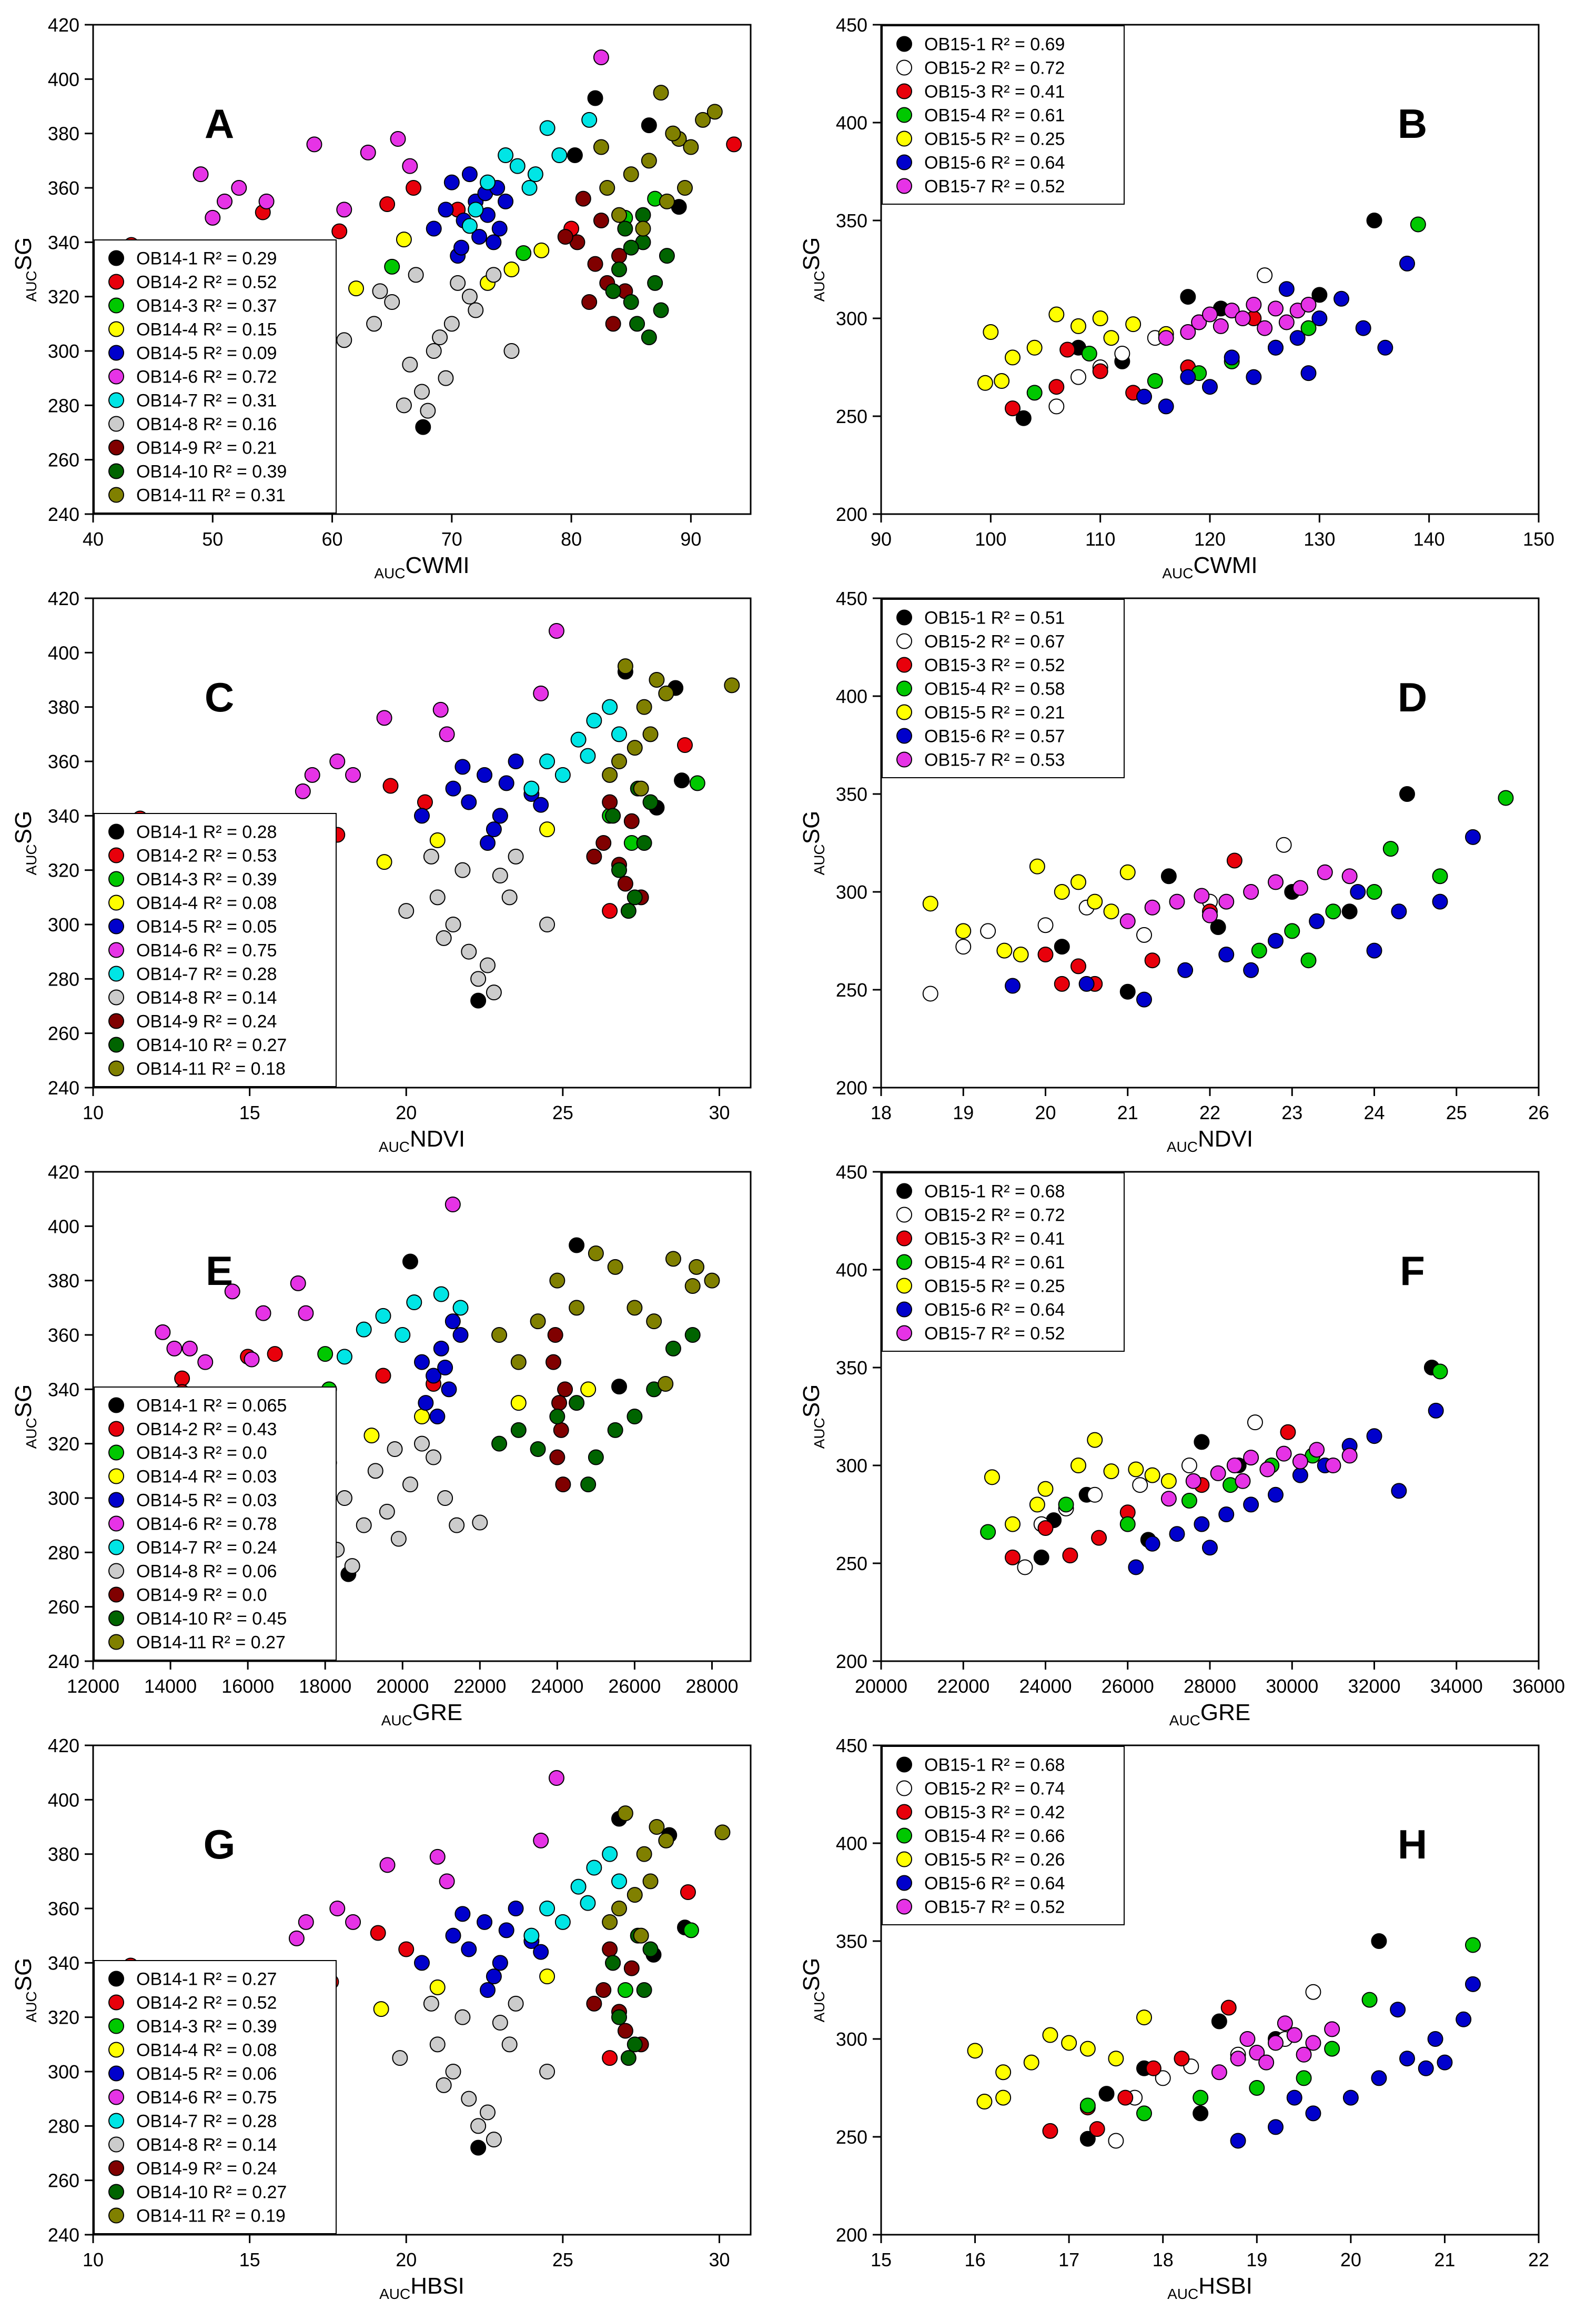 This screenshot has width=1596, height=2311. What do you see at coordinates (881, 1113) in the screenshot?
I see `x-tick-label: 18` at bounding box center [881, 1113].